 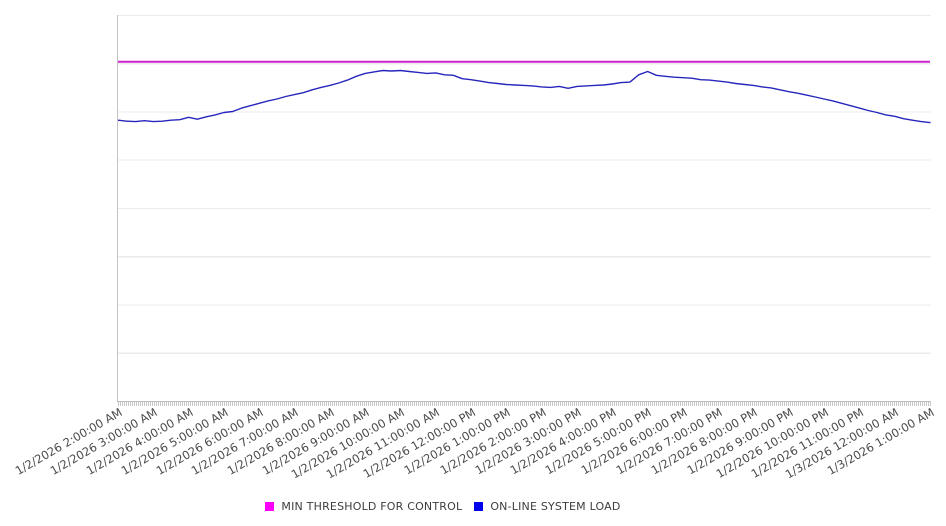 What do you see at coordinates (555, 506) in the screenshot?
I see `system-load-legend-label: ON-LINE SYSTEM LOAD` at bounding box center [555, 506].